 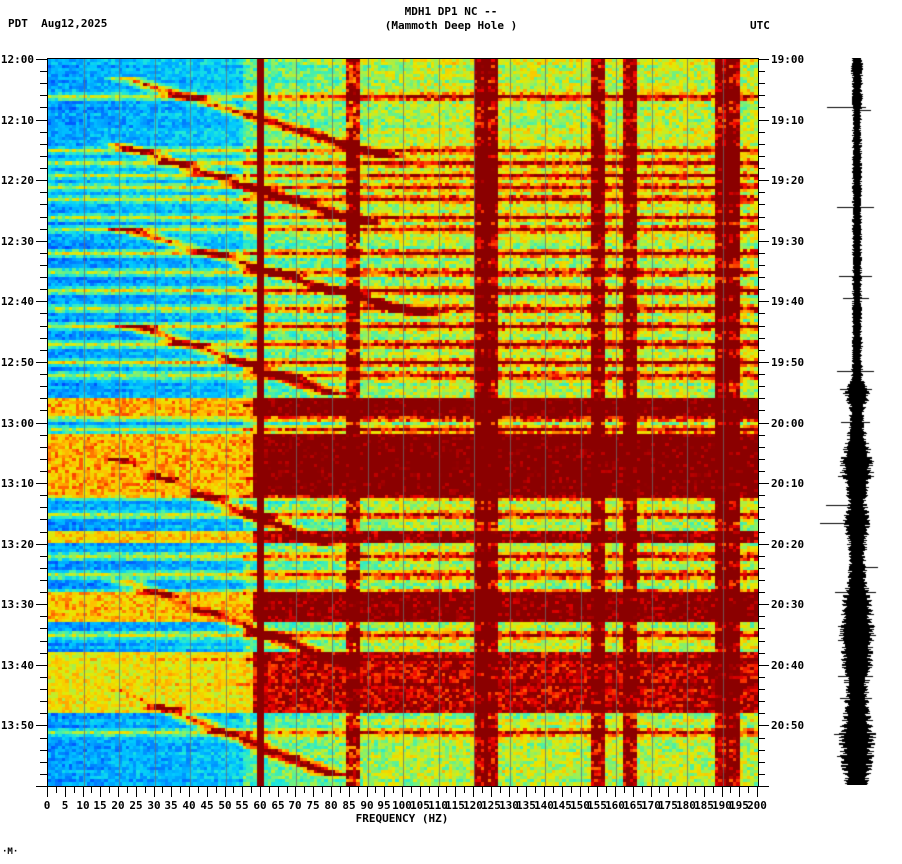 I want to click on time-label-local: 12:50, so click(x=17, y=362).